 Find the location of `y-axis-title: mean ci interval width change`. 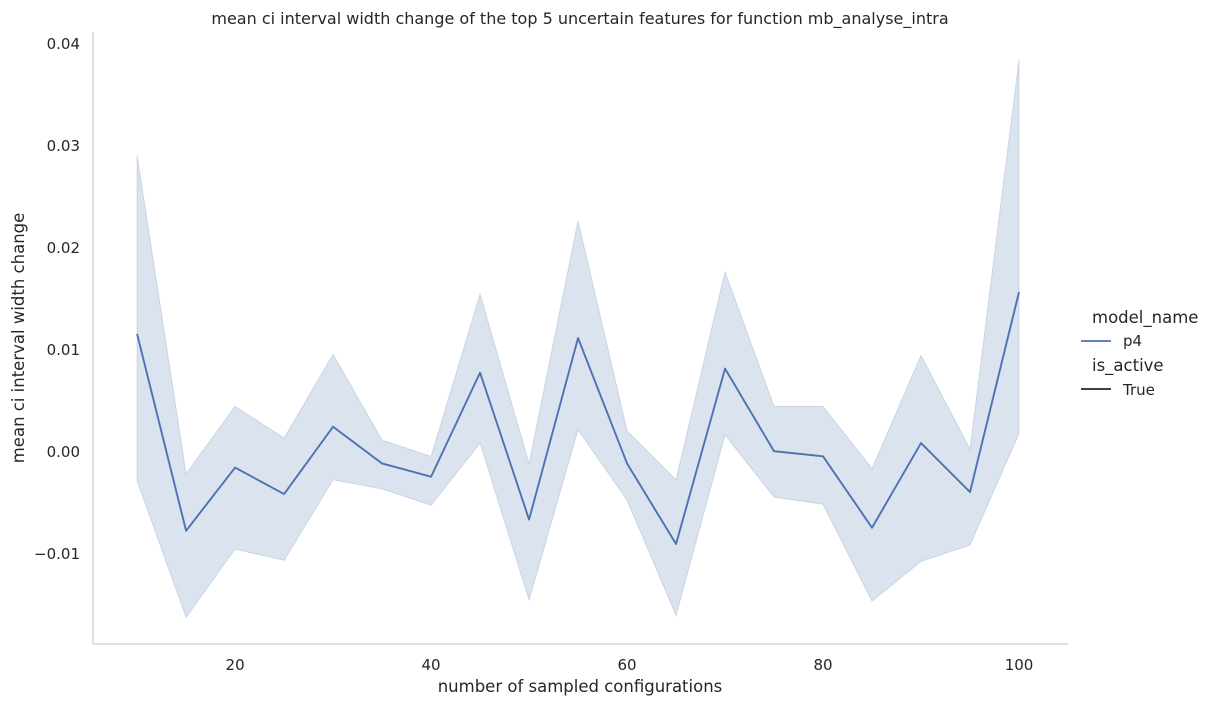

y-axis-title: mean ci interval width change is located at coordinates (18, 338).